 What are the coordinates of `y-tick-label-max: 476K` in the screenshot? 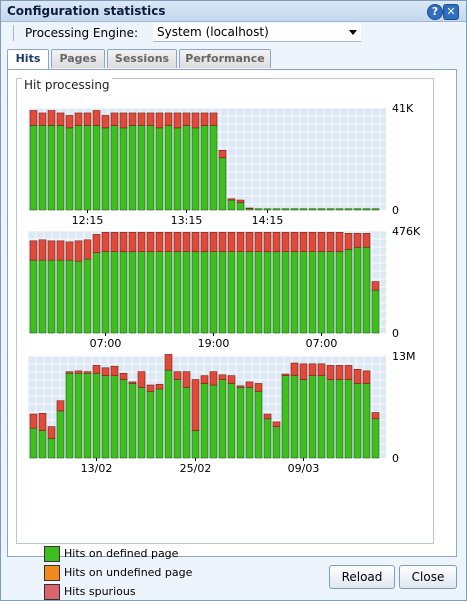 It's located at (406, 231).